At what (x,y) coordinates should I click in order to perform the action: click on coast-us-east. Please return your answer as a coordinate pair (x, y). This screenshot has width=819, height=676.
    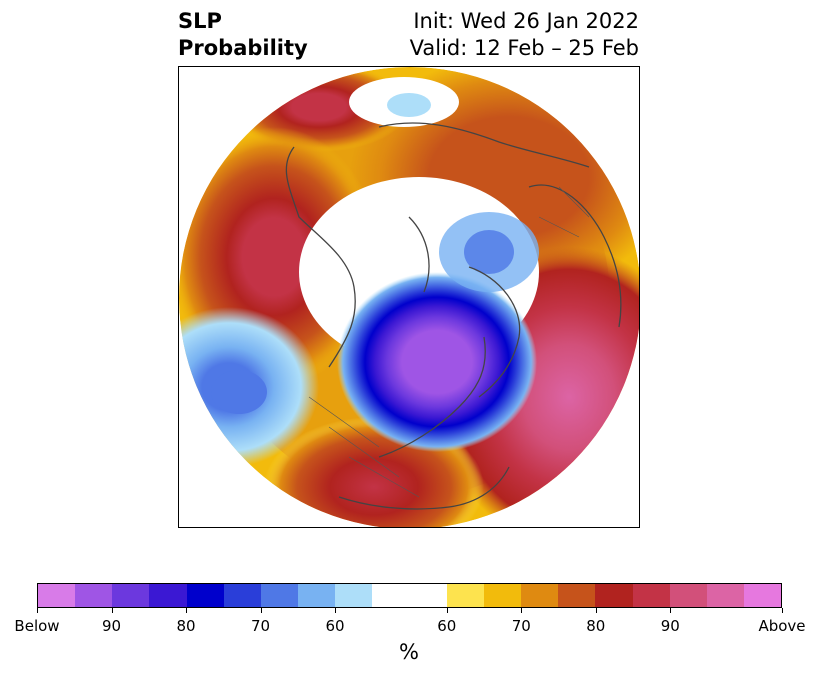
    Looking at the image, I should click on (424, 488).